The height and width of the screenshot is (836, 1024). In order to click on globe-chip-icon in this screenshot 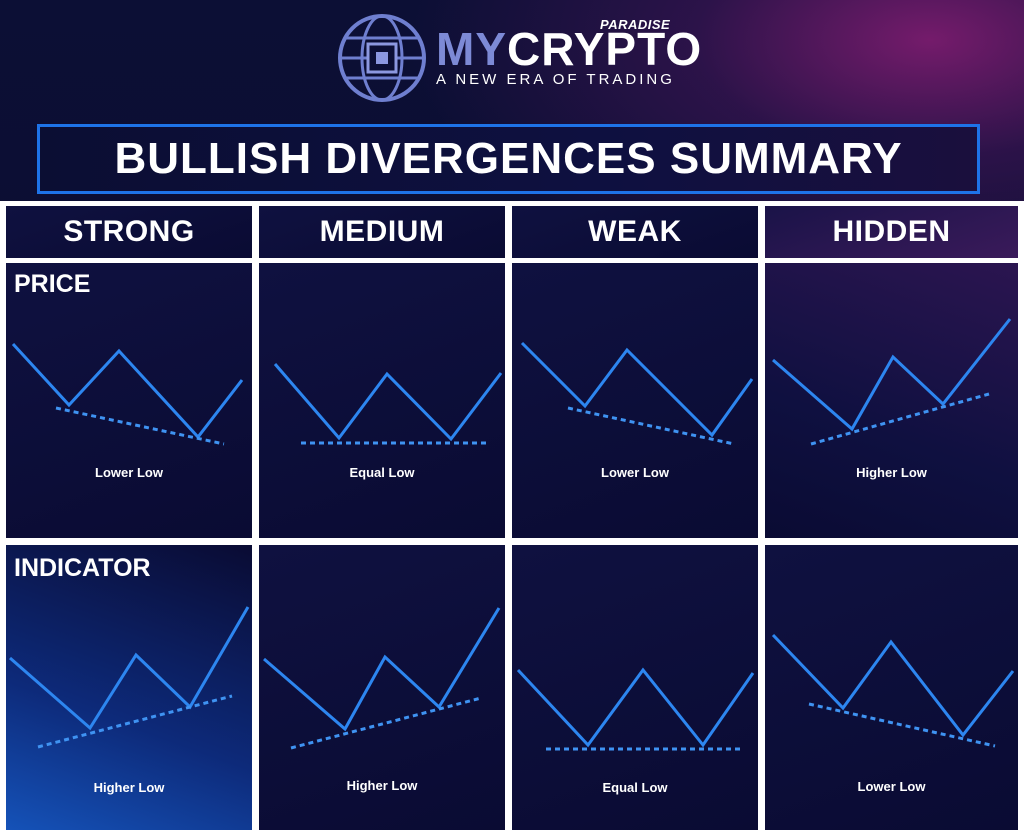, I will do `click(382, 58)`.